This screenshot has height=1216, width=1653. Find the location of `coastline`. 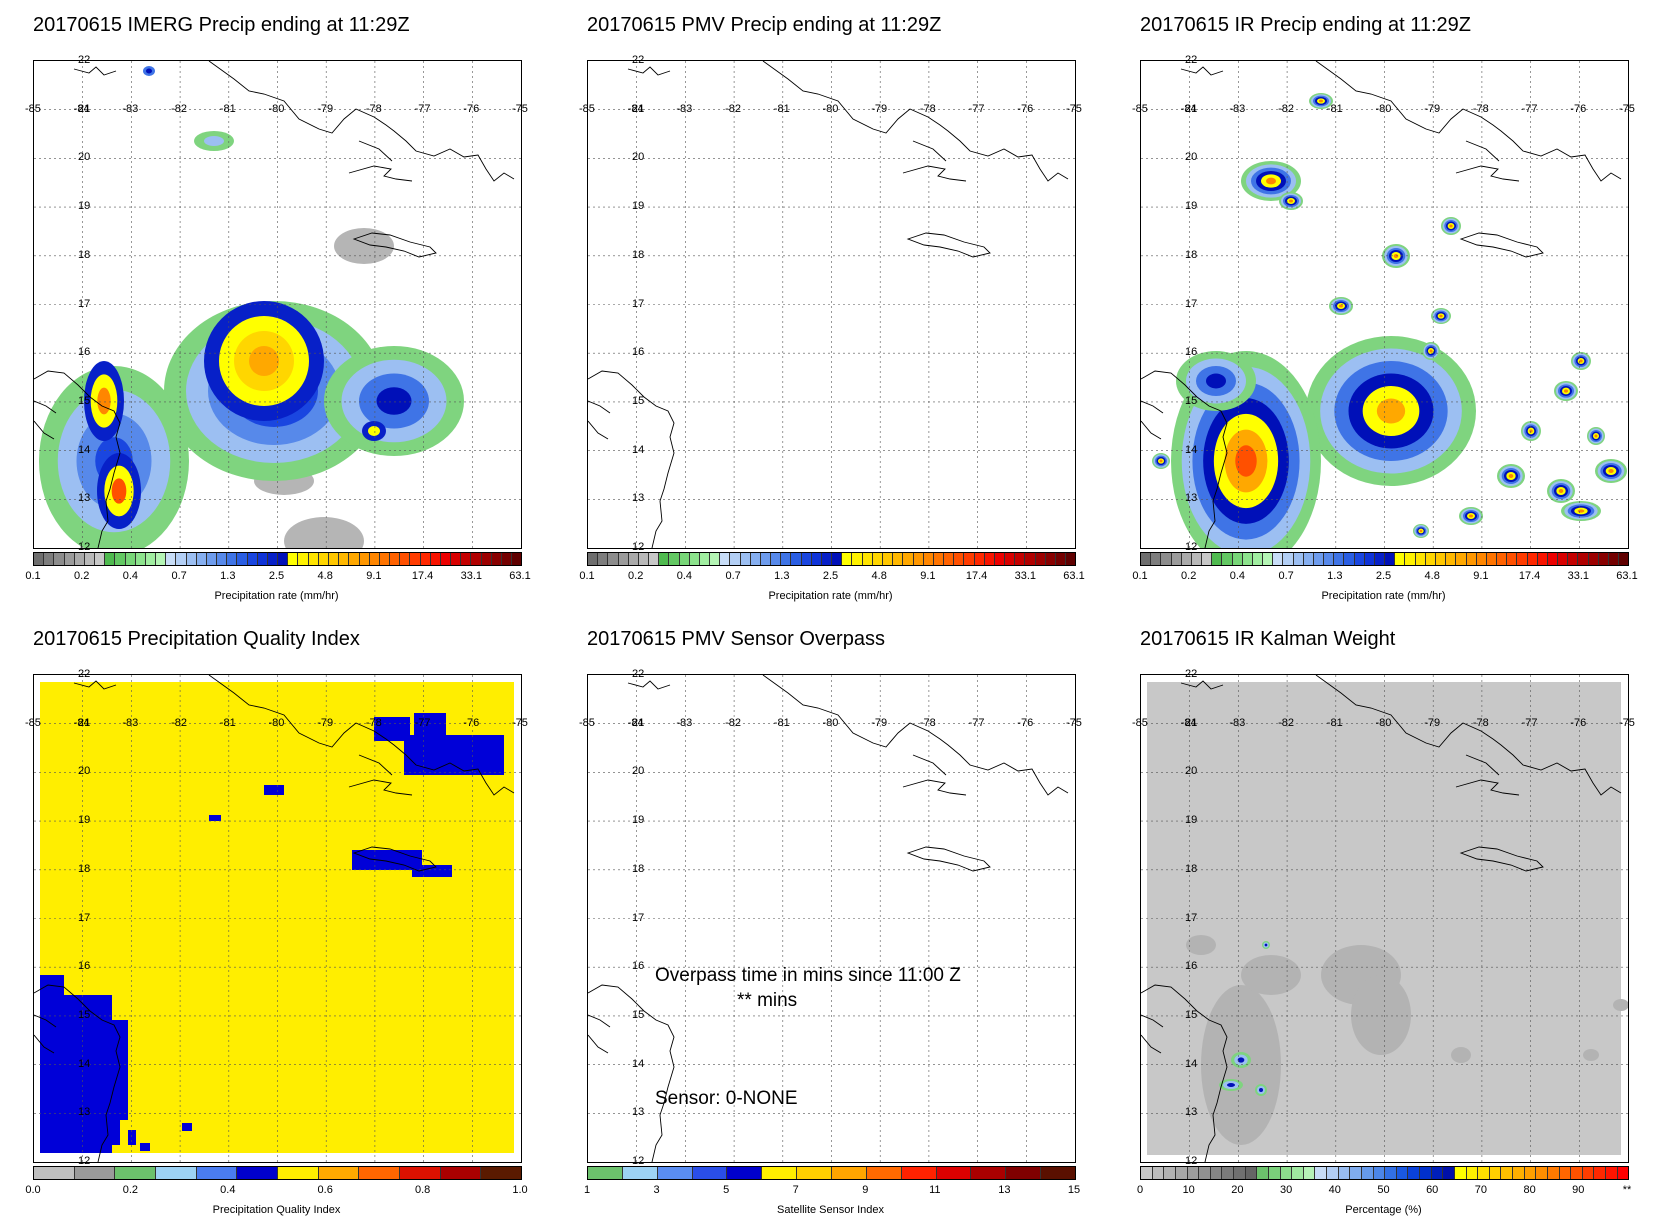

coastline is located at coordinates (274, 918).